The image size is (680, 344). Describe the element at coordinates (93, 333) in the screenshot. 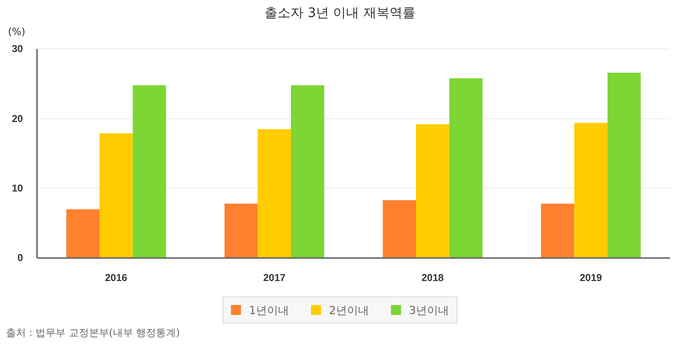

I see `source-note: 출처 : 법무부 교정본부(내부 행정통계)` at that location.